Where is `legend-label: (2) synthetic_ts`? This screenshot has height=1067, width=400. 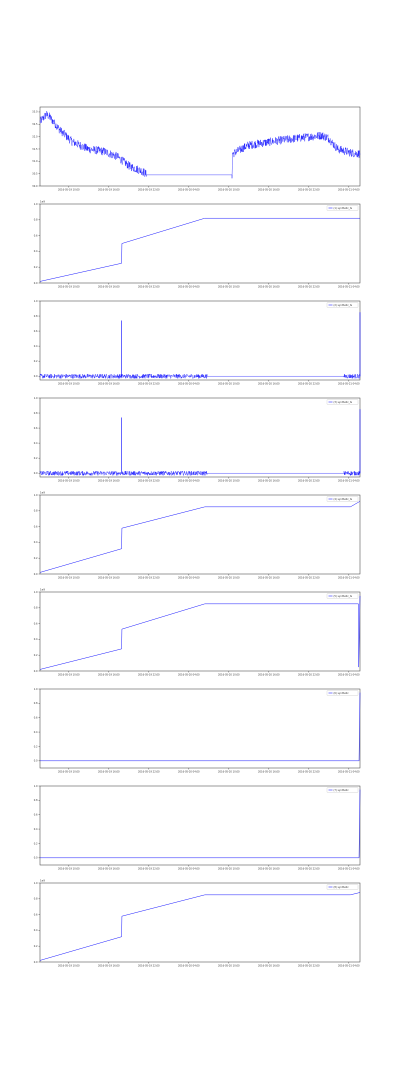 legend-label: (2) synthetic_ts is located at coordinates (343, 305).